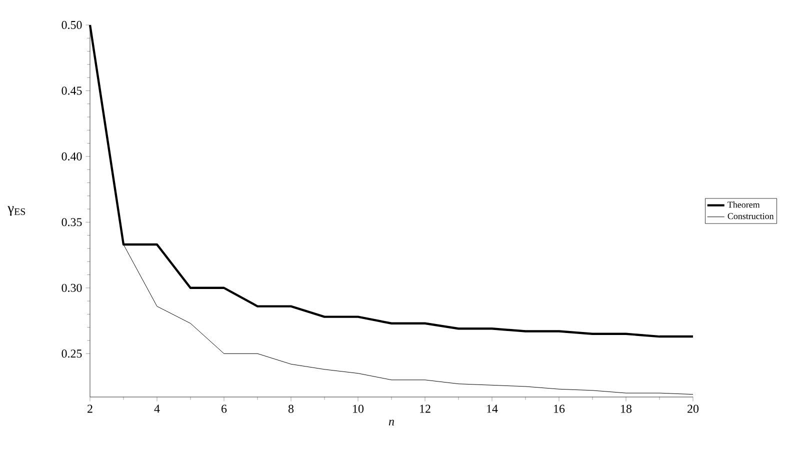 The width and height of the screenshot is (804, 458). I want to click on legend-label: Theorem, so click(744, 204).